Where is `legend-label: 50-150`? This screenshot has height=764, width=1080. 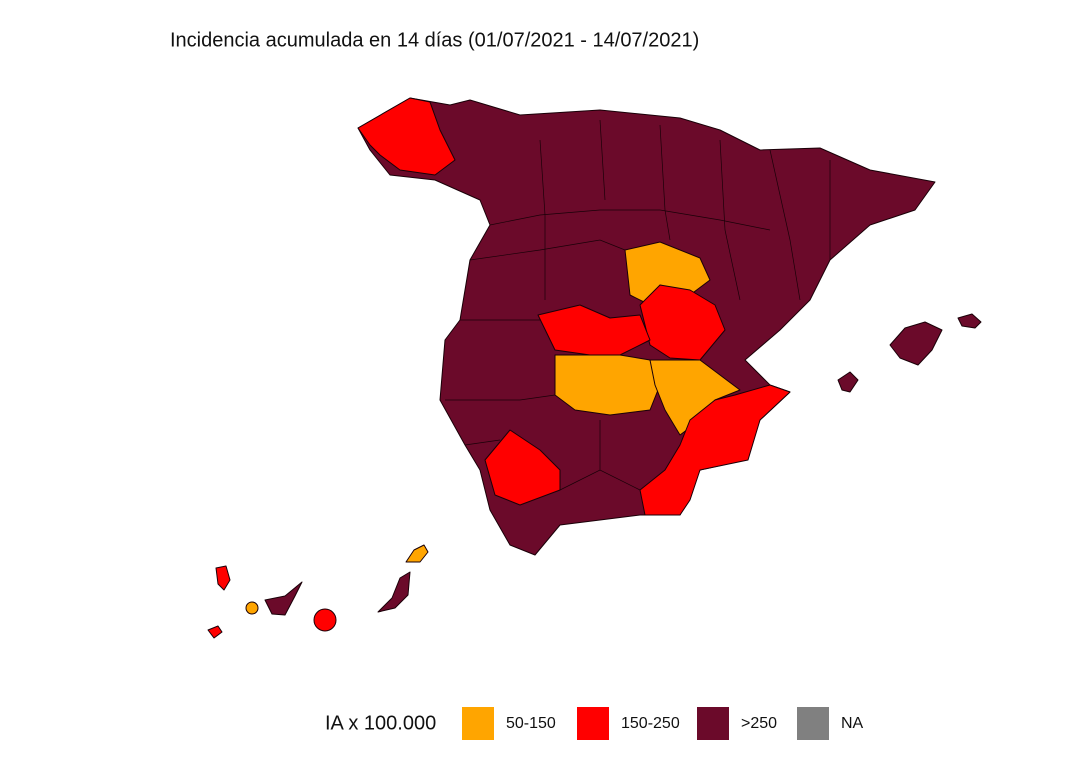 legend-label: 50-150 is located at coordinates (531, 723).